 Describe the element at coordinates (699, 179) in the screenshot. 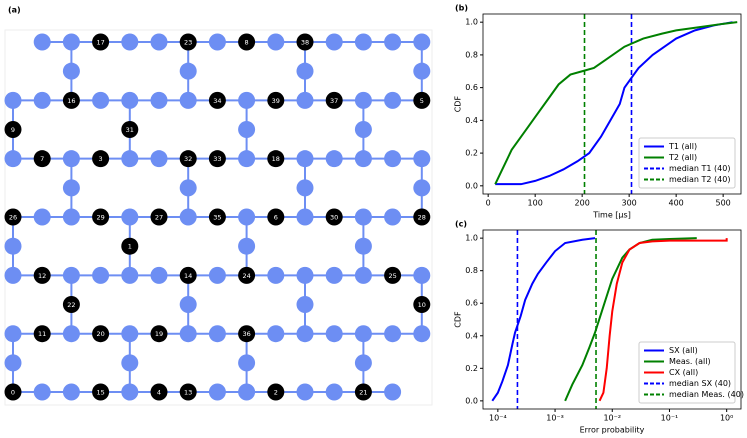

I see `legend-label: median T2 (40)` at that location.